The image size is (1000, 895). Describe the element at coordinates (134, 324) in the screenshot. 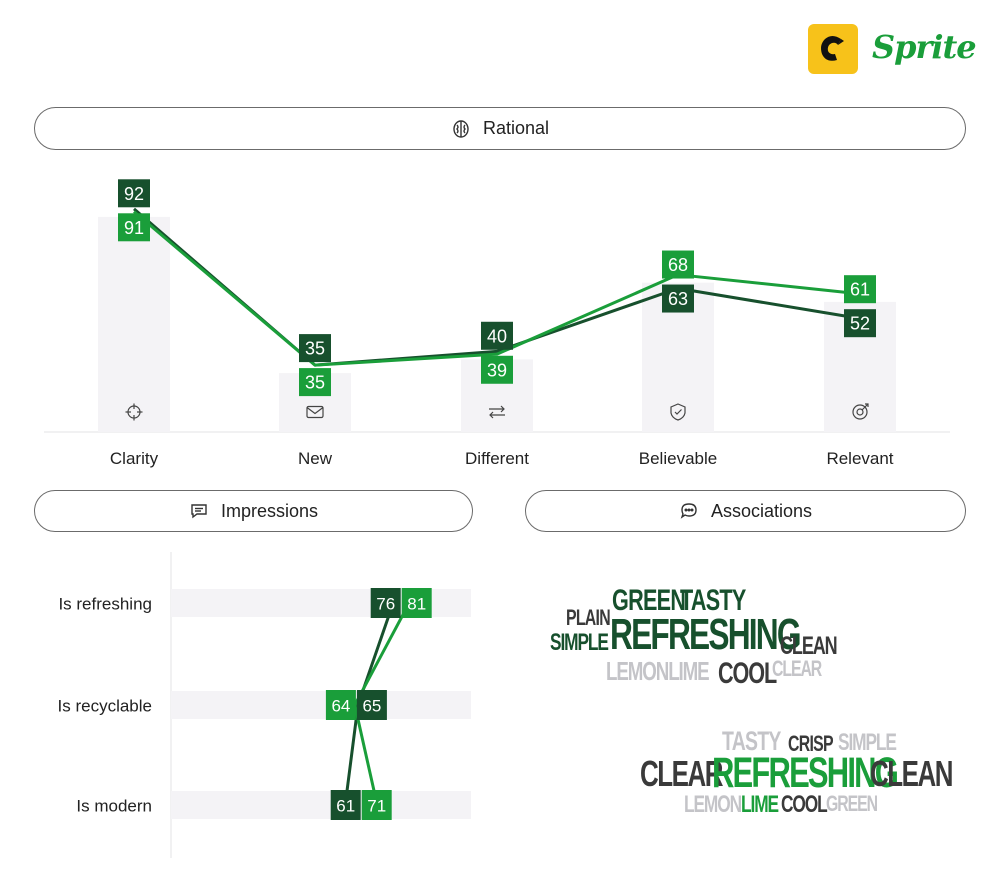

I see `rational-bar-bg-clarity` at that location.